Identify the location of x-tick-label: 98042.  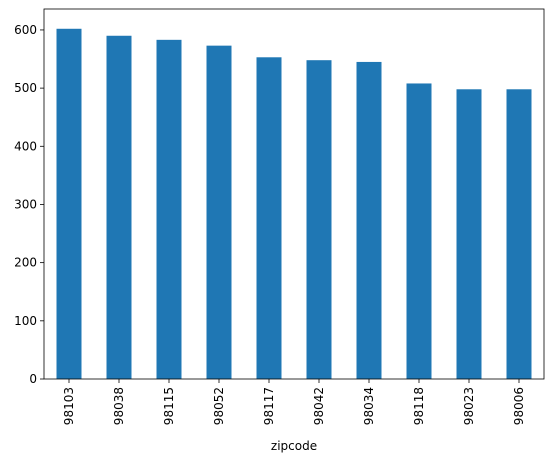
(319, 406).